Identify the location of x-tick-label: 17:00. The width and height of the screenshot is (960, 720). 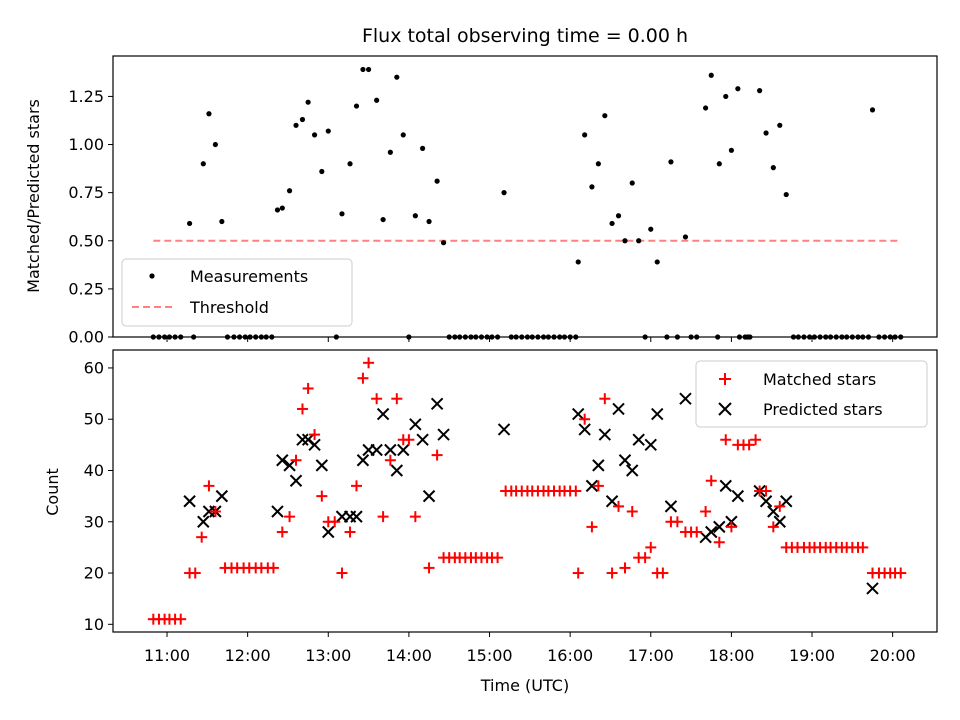
(651, 655).